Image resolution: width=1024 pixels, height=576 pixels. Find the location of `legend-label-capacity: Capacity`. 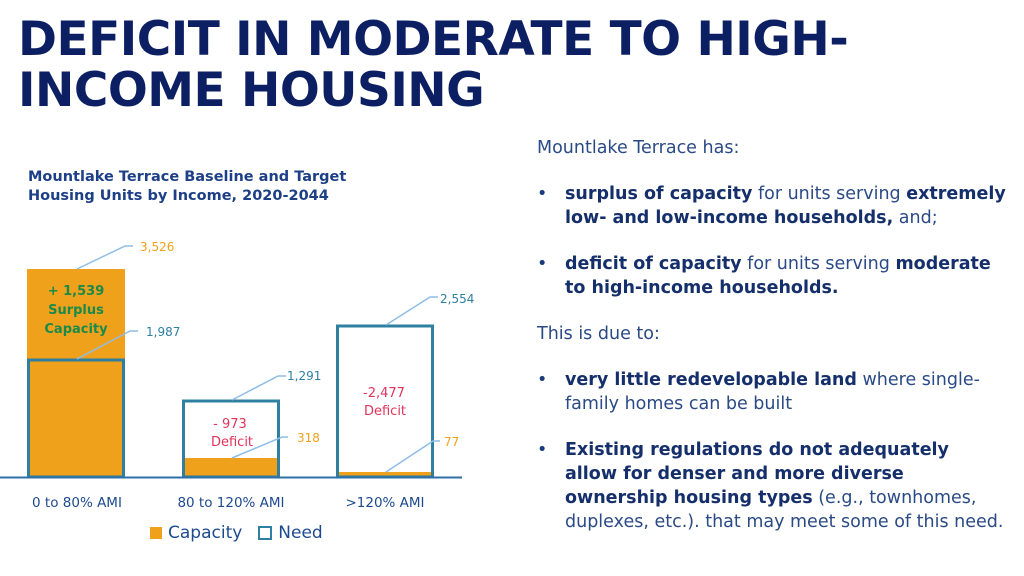

legend-label-capacity: Capacity is located at coordinates (205, 533).